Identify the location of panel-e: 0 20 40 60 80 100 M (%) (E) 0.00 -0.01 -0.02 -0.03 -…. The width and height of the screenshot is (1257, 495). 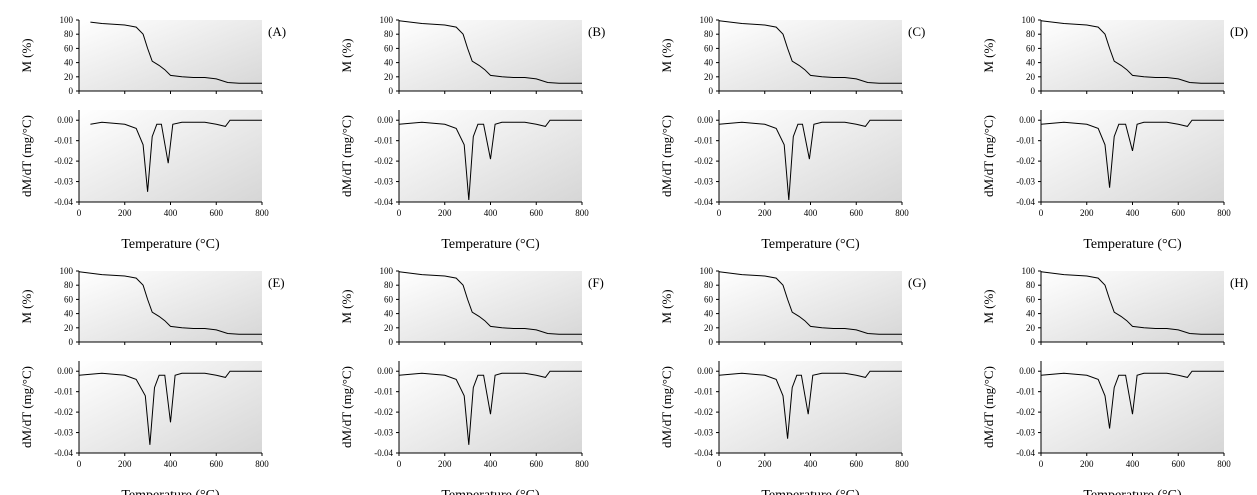
(152, 380).